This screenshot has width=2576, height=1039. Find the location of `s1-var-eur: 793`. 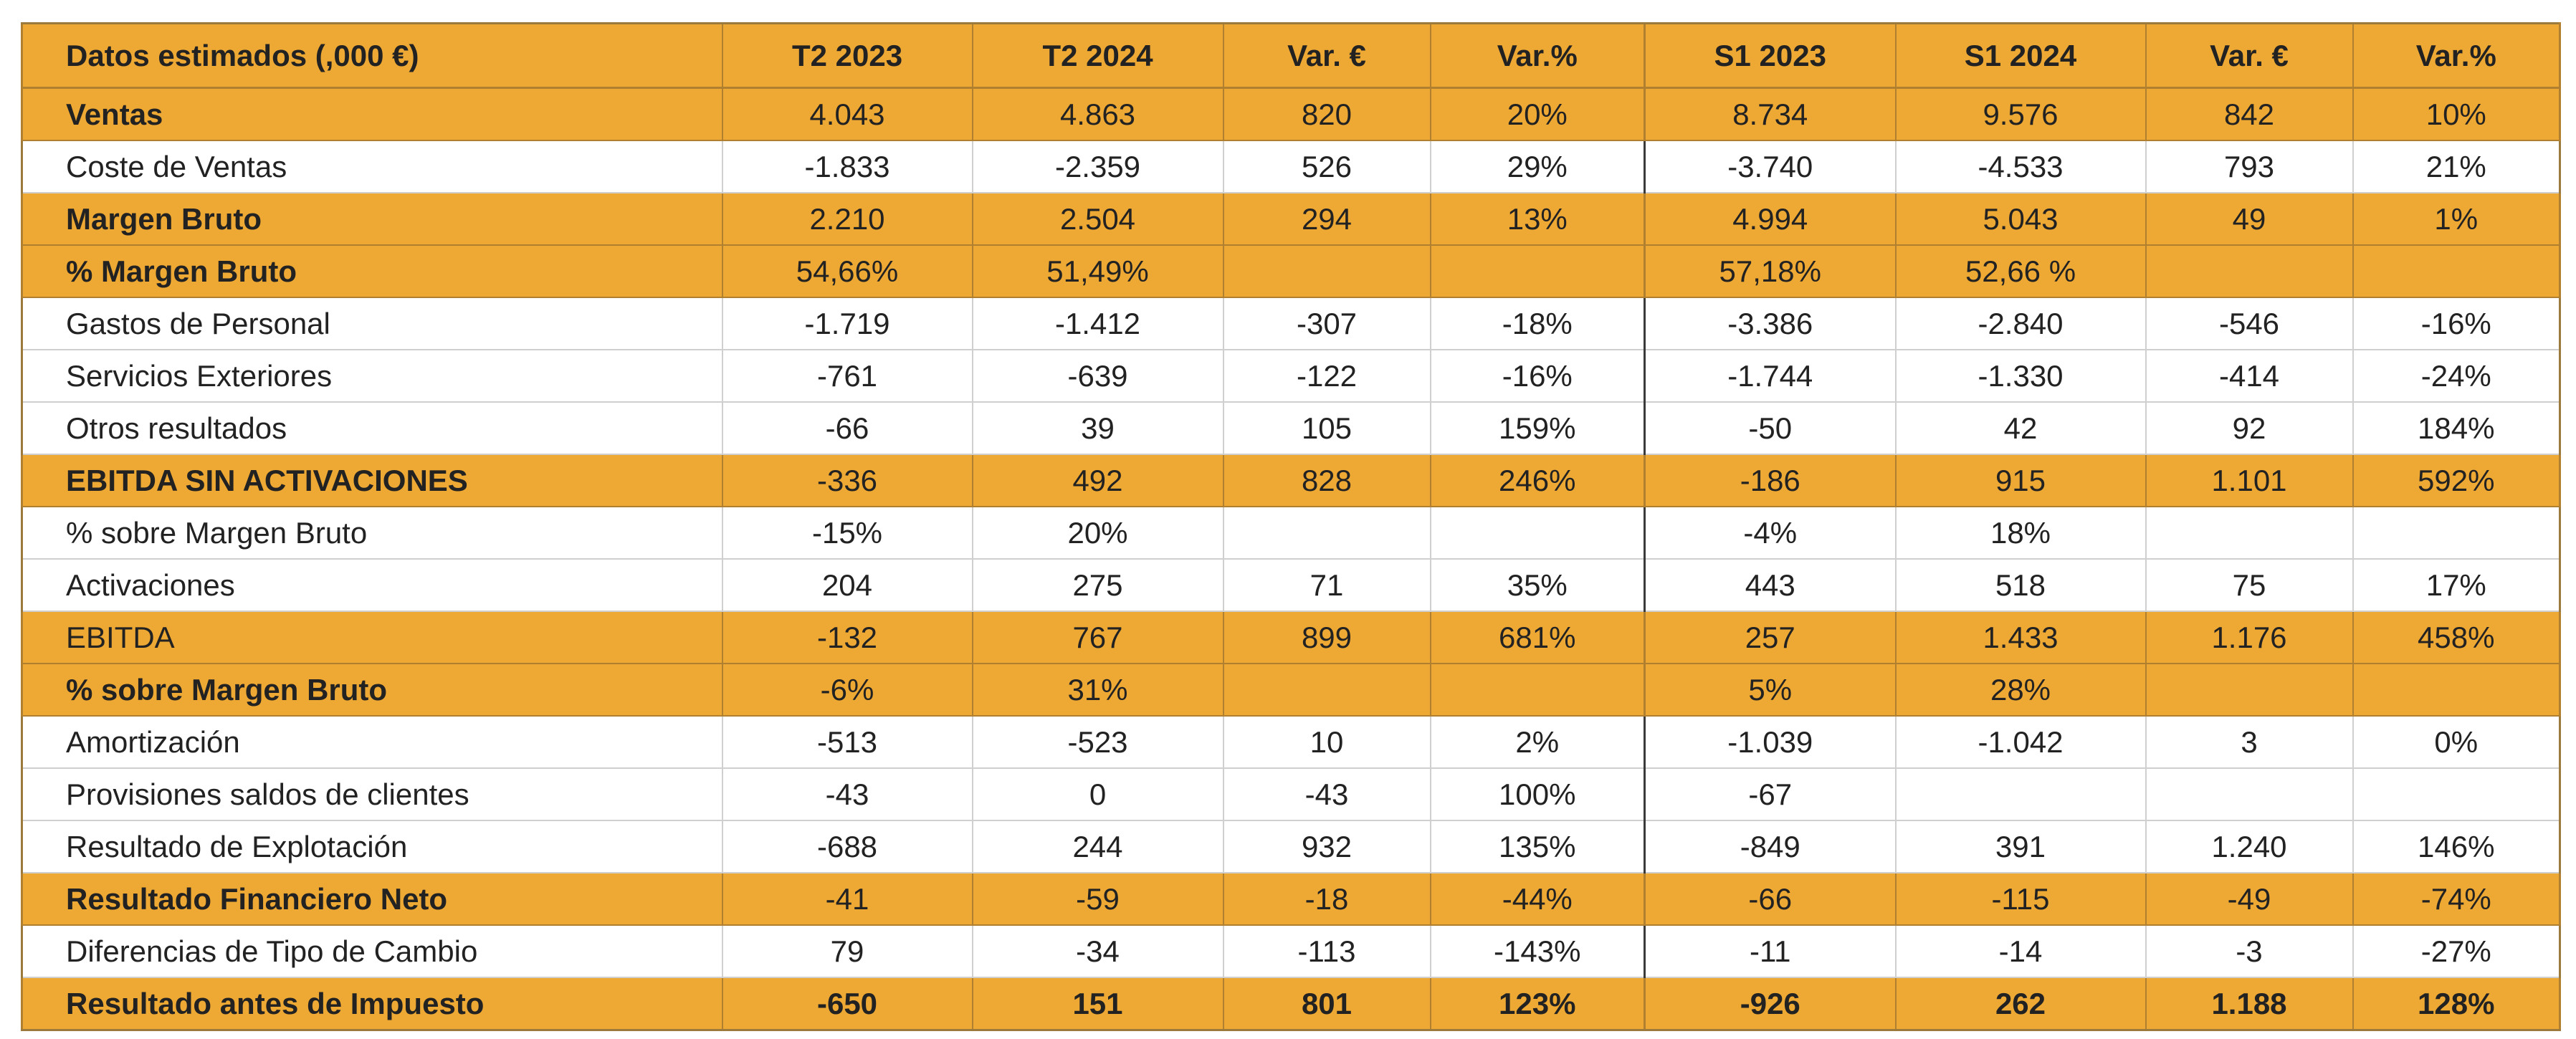

s1-var-eur: 793 is located at coordinates (2249, 166).